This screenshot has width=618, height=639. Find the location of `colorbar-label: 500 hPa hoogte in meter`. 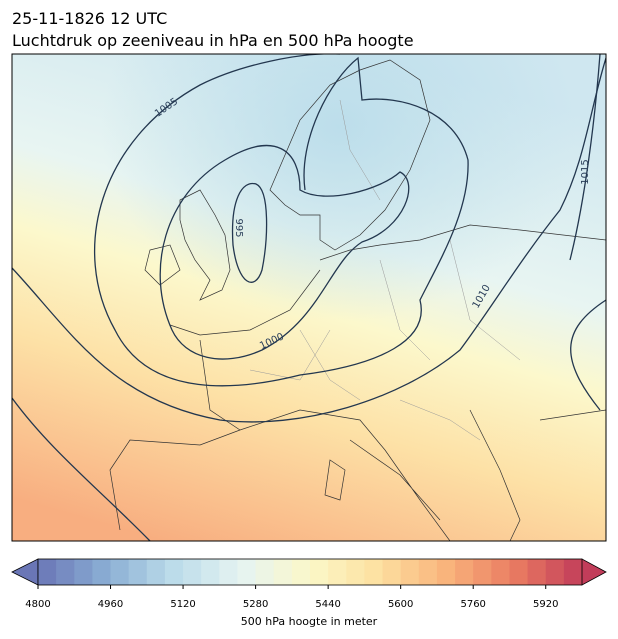

colorbar-label: 500 hPa hoogte in meter is located at coordinates (309, 621).